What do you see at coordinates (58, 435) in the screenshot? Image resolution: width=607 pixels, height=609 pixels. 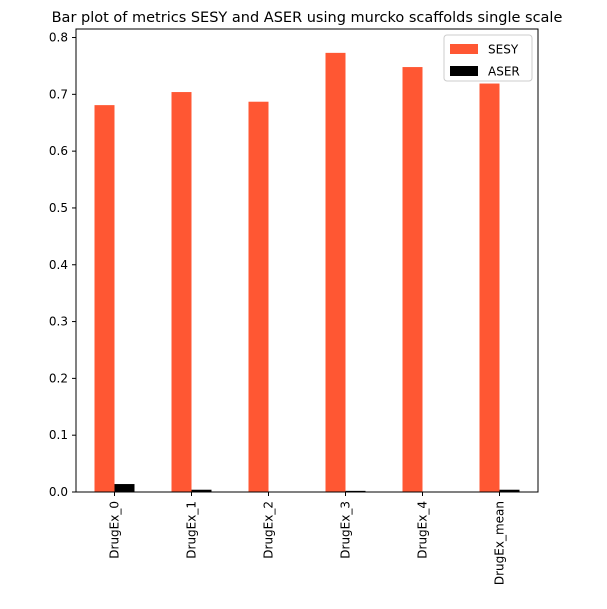 I see `y-tick-label: 0.1` at bounding box center [58, 435].